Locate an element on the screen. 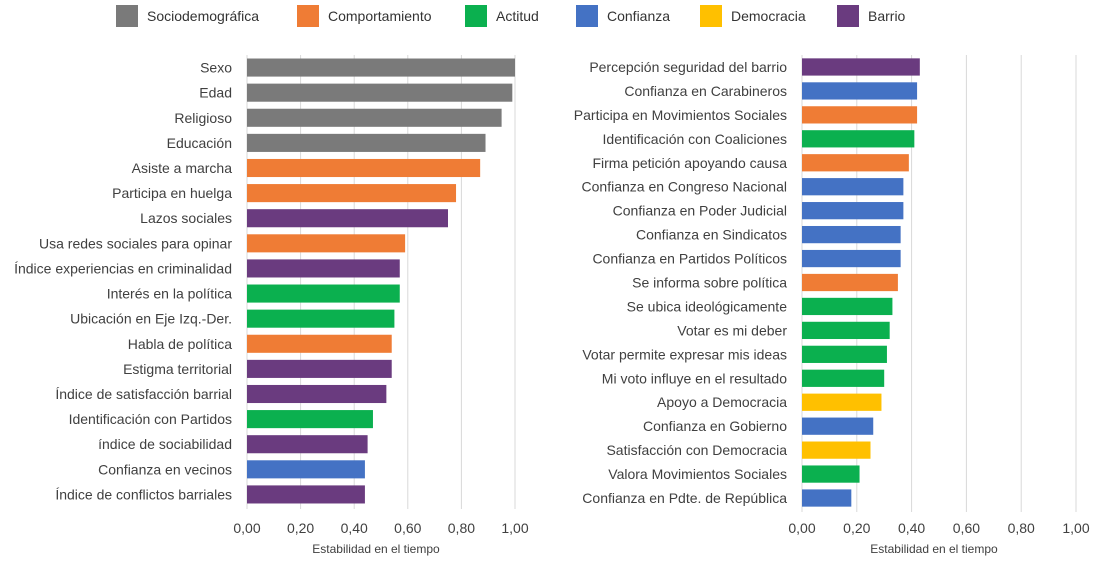 The width and height of the screenshot is (1104, 566). legend-item-comportamiento: Comportamiento is located at coordinates (364, 16).